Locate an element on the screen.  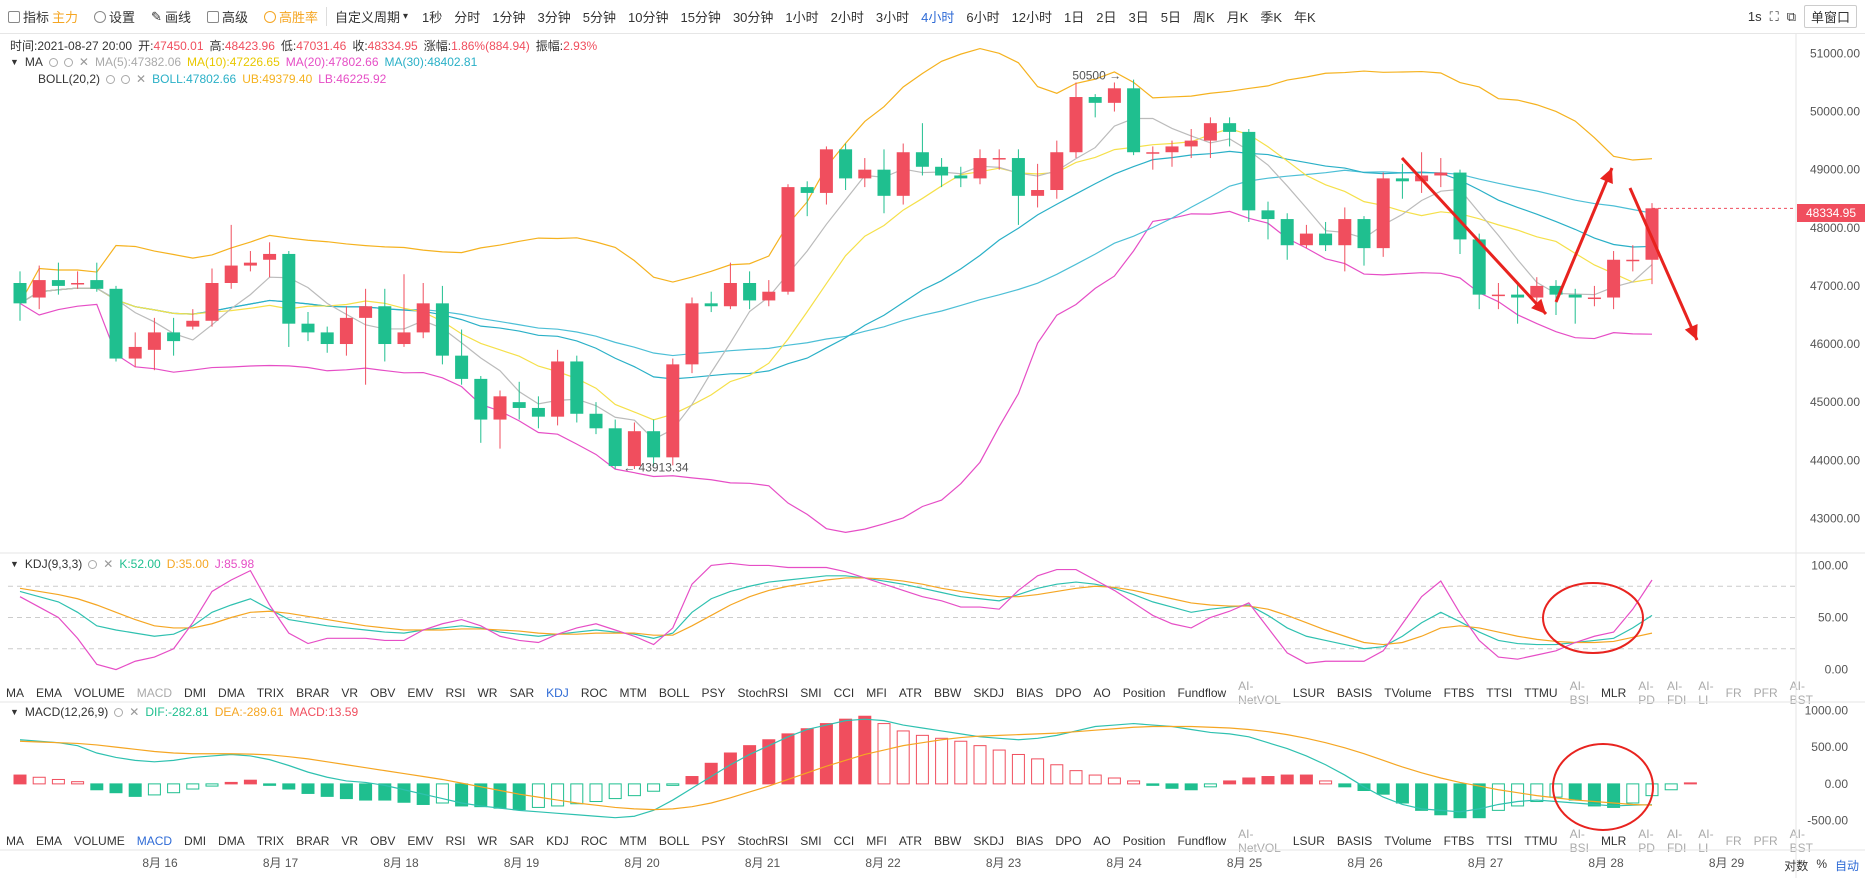
period-16: 3日 is located at coordinates (1138, 17).